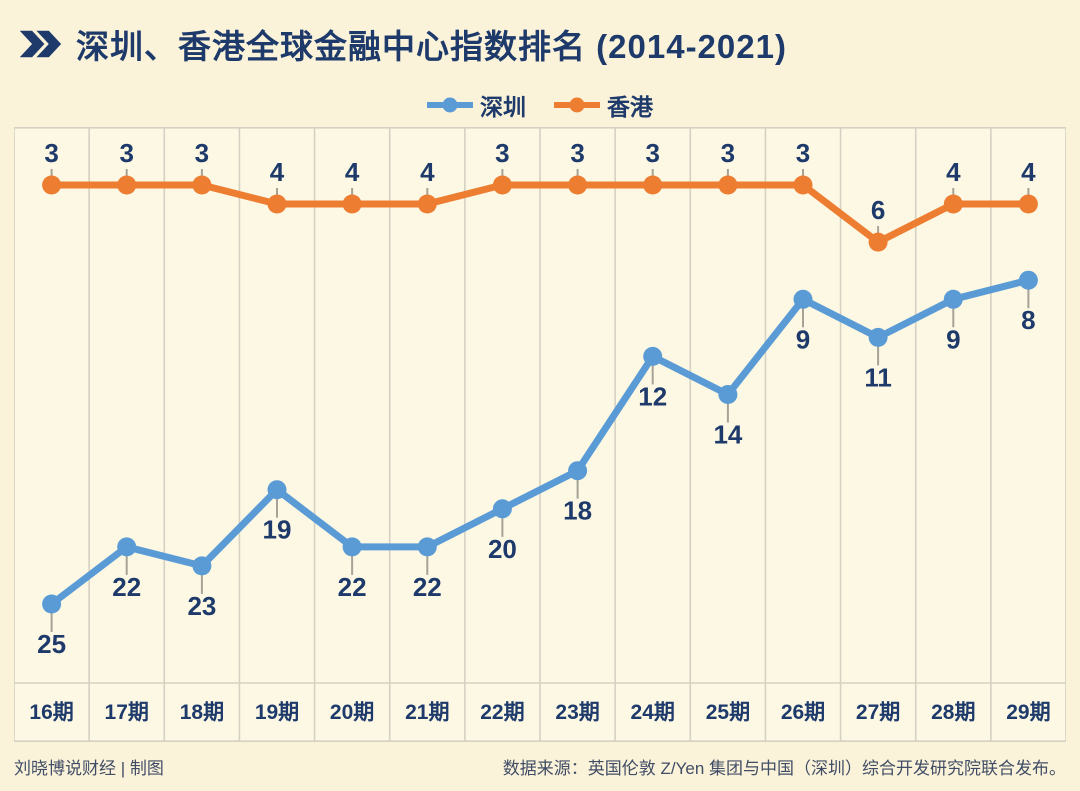  I want to click on legend-label: 深圳, so click(503, 107).